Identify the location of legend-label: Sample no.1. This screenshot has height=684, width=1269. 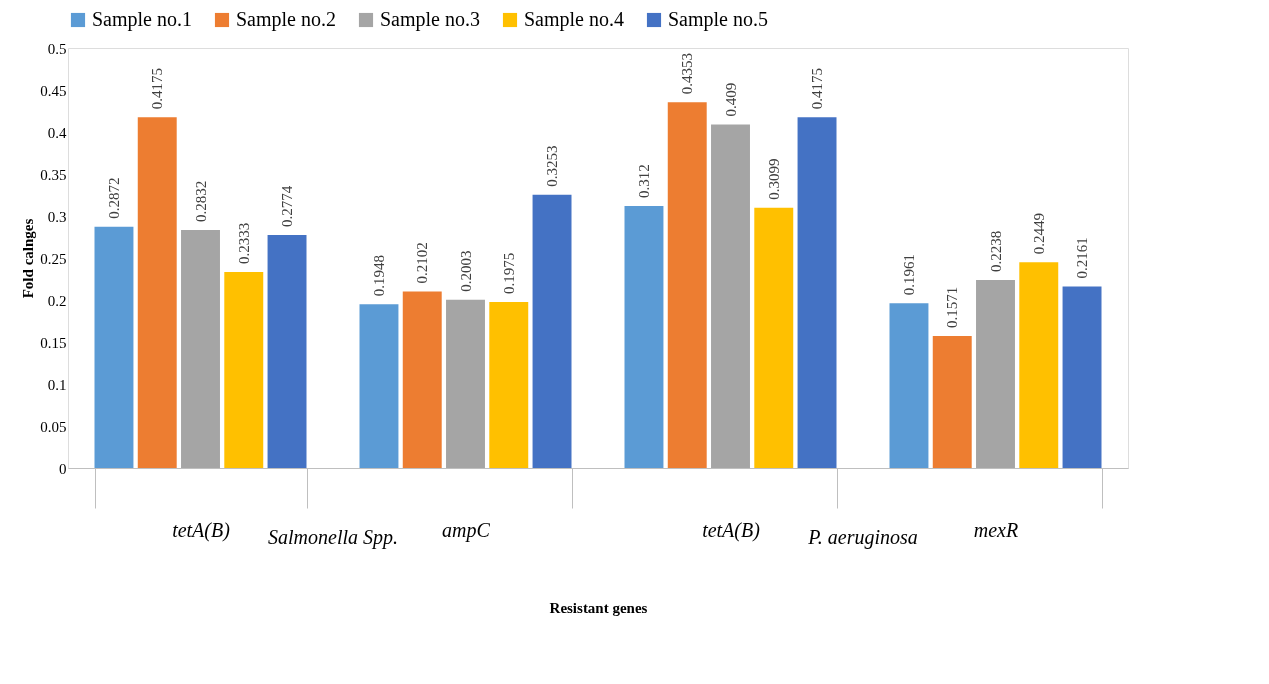
(142, 19).